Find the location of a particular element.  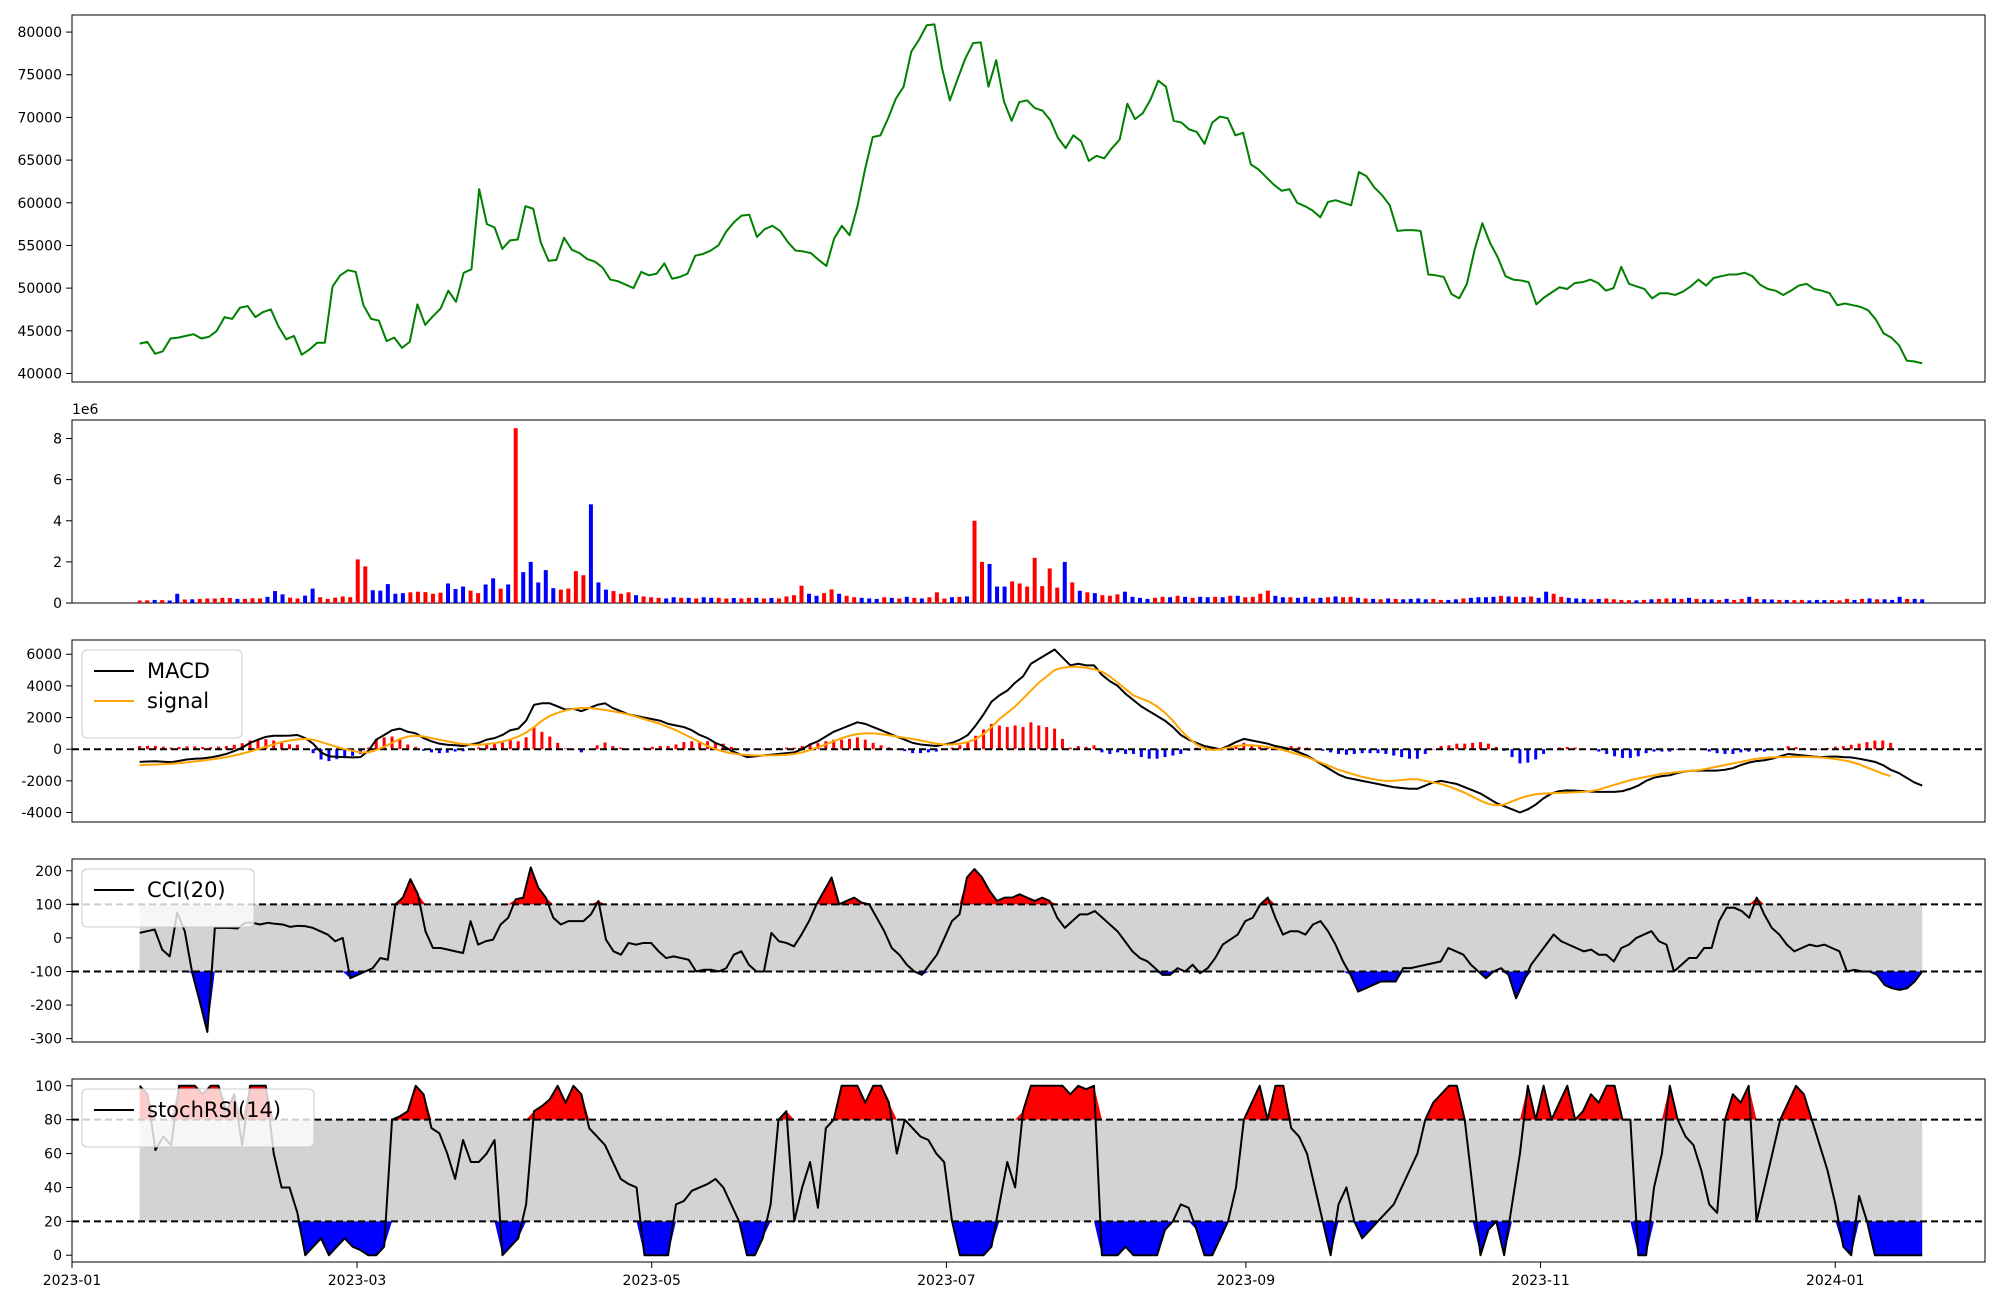

plot-frame is located at coordinates (1028, 1170).